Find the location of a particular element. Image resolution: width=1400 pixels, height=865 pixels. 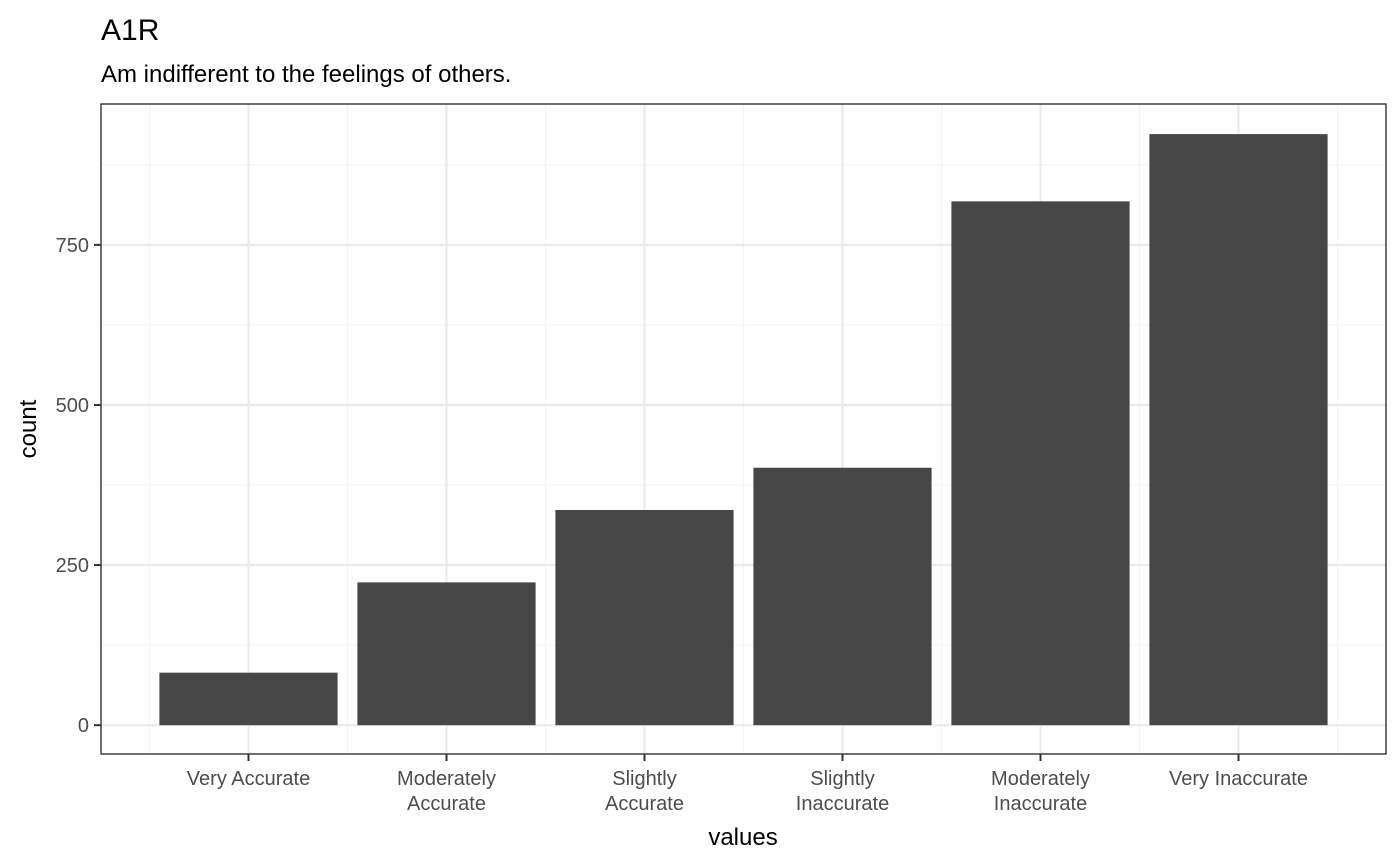

y-tick-label: 750 is located at coordinates (72, 246).